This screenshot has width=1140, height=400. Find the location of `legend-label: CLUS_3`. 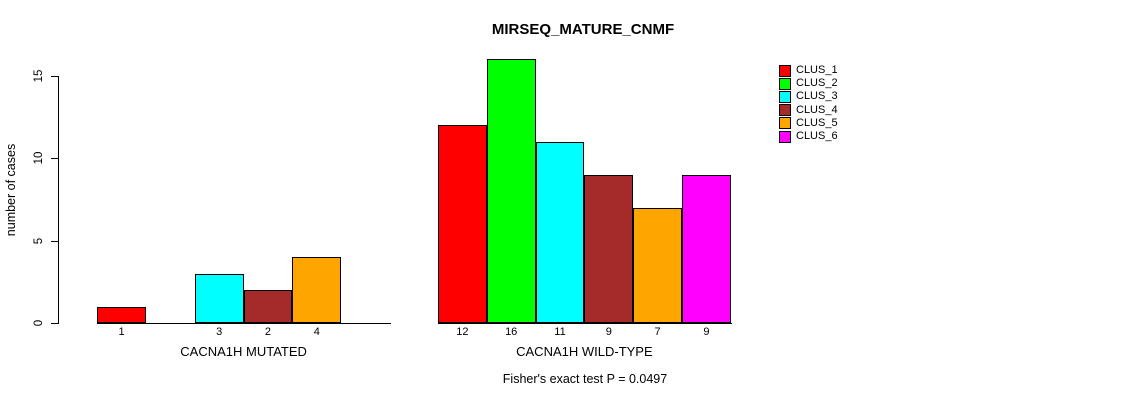

legend-label: CLUS_3 is located at coordinates (817, 96).